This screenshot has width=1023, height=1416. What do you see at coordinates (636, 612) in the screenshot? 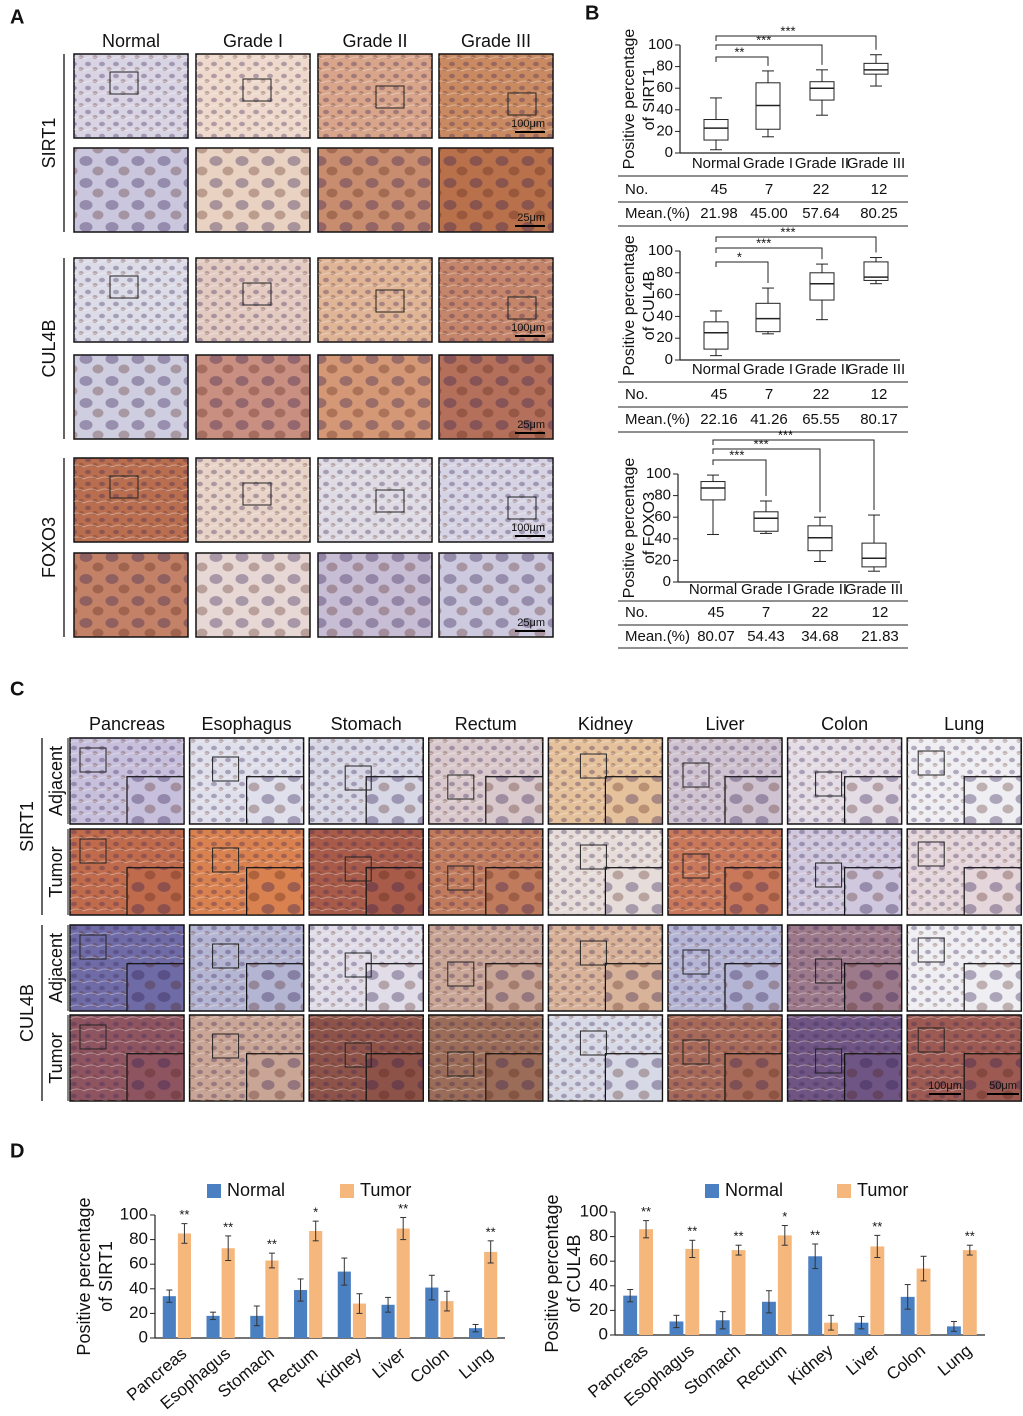
I see `table-cell: No.` at bounding box center [636, 612].